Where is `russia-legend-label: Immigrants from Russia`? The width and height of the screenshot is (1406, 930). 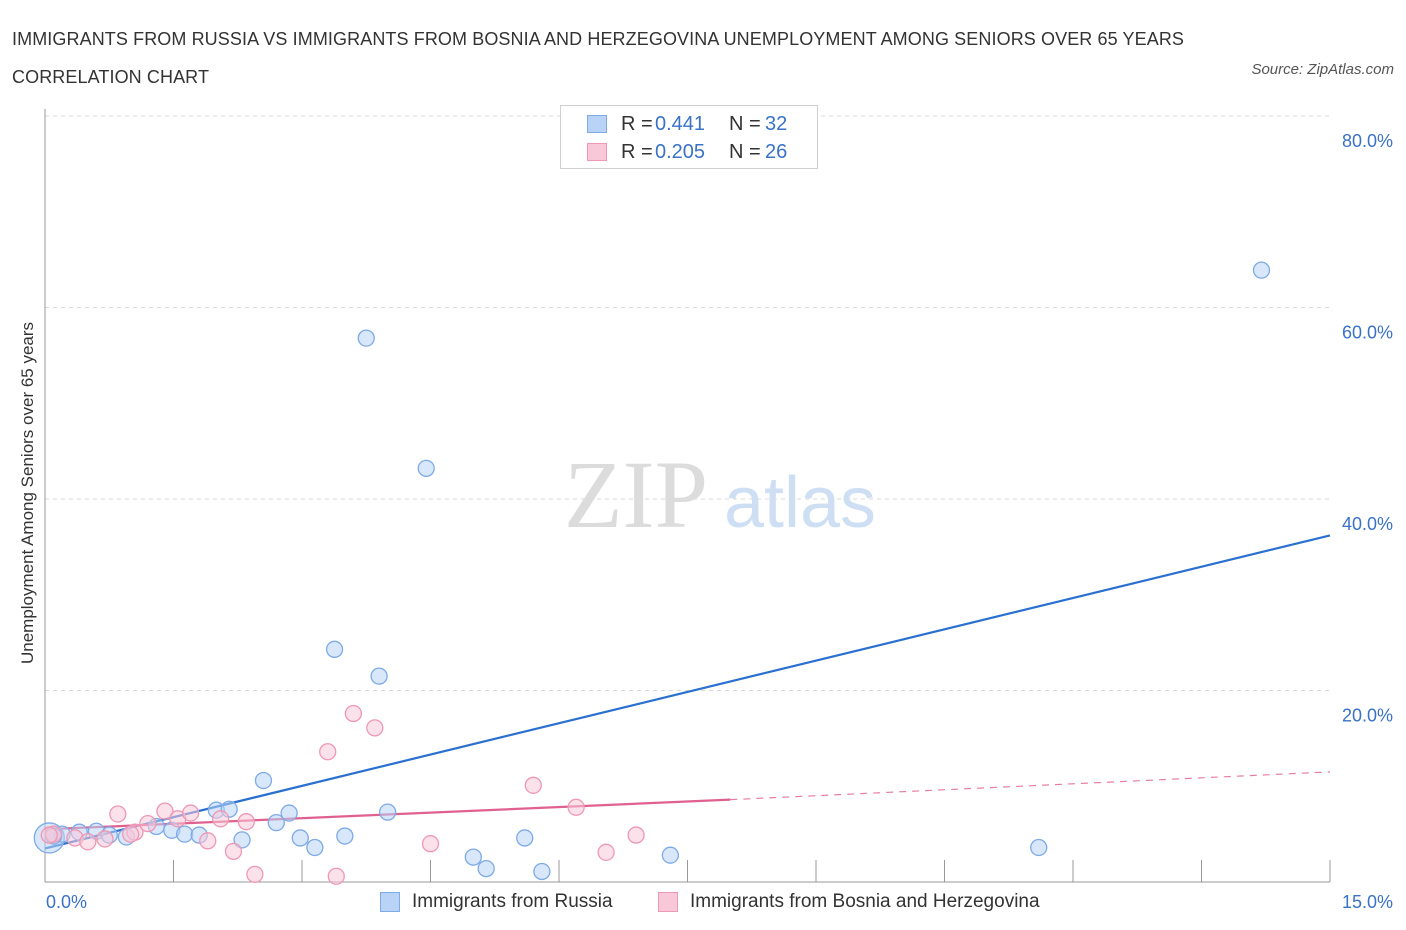 russia-legend-label: Immigrants from Russia is located at coordinates (512, 901).